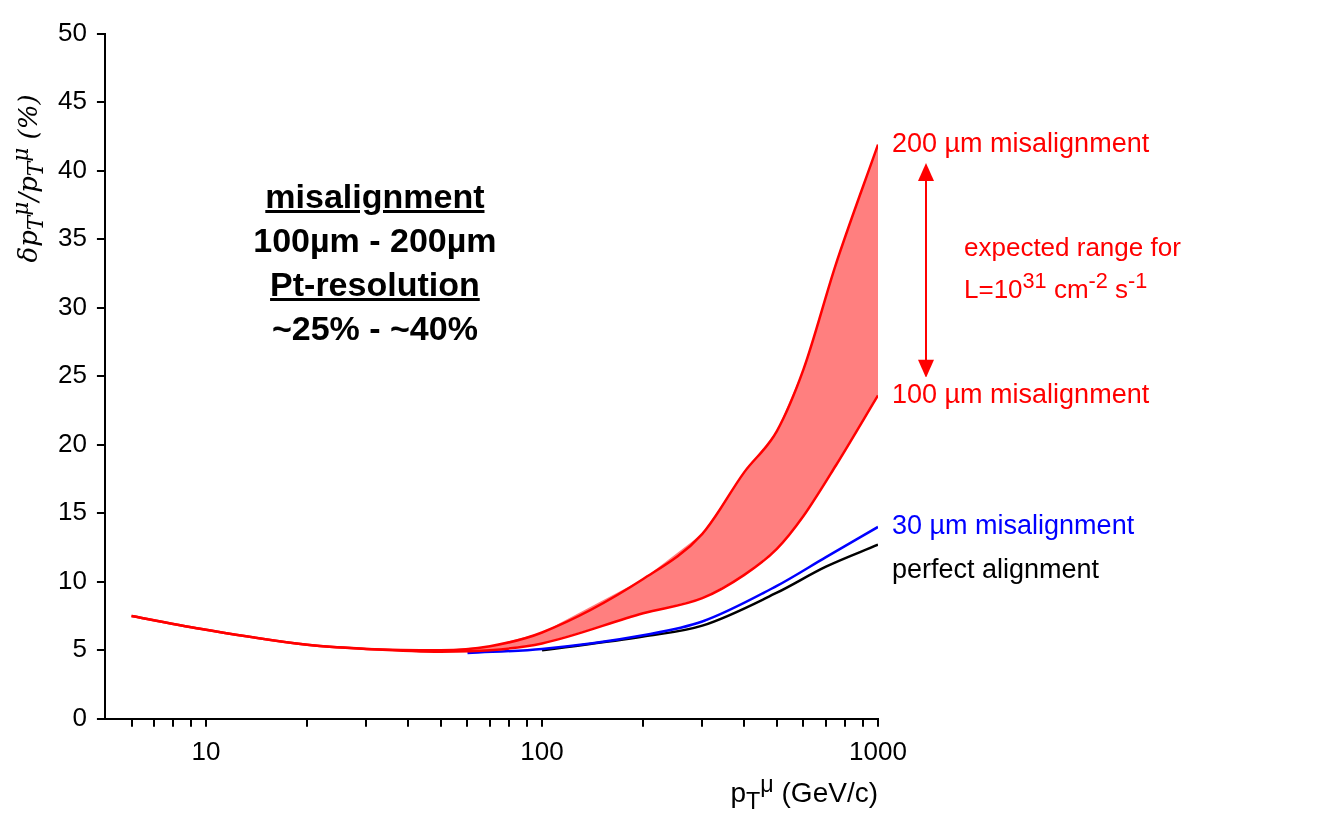 The height and width of the screenshot is (832, 1324). I want to click on y-tick-label: 15, so click(72, 511).